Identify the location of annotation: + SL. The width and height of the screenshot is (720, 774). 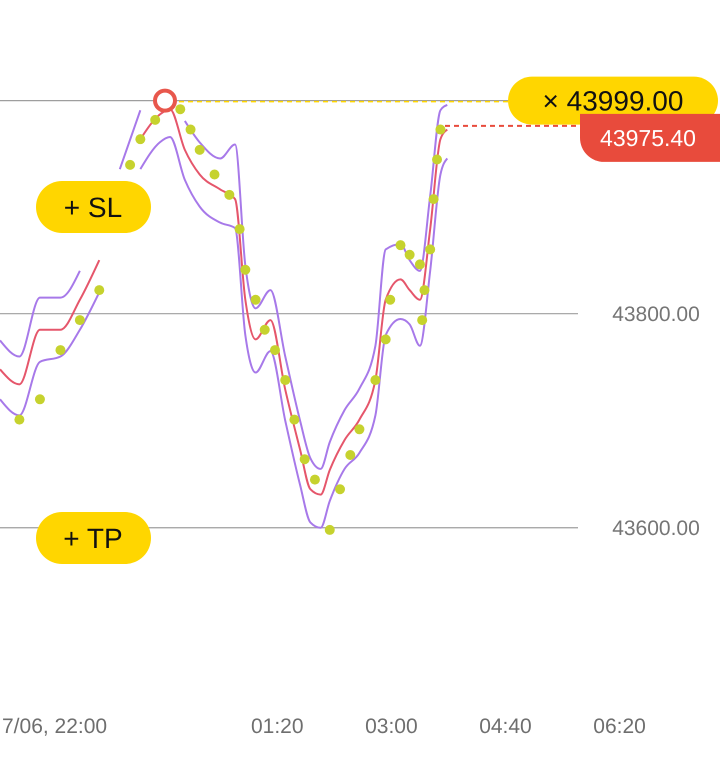
(93, 208).